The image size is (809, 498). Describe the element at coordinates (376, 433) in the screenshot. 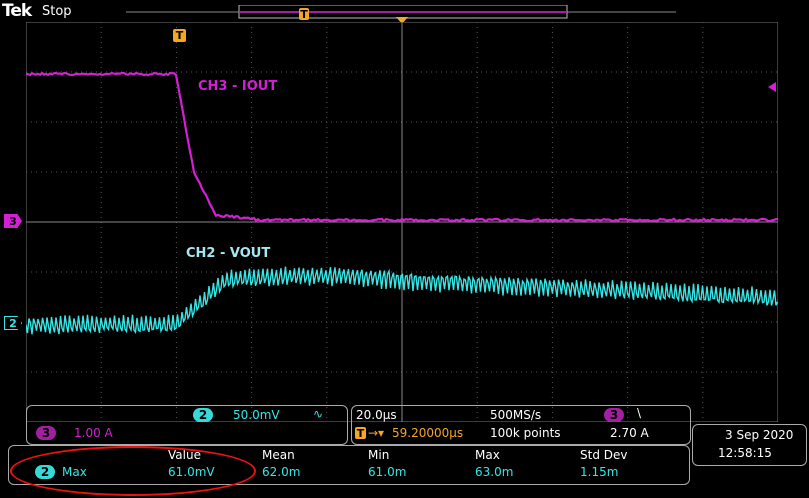

I see `trigger-arrow-icon: →▾` at that location.